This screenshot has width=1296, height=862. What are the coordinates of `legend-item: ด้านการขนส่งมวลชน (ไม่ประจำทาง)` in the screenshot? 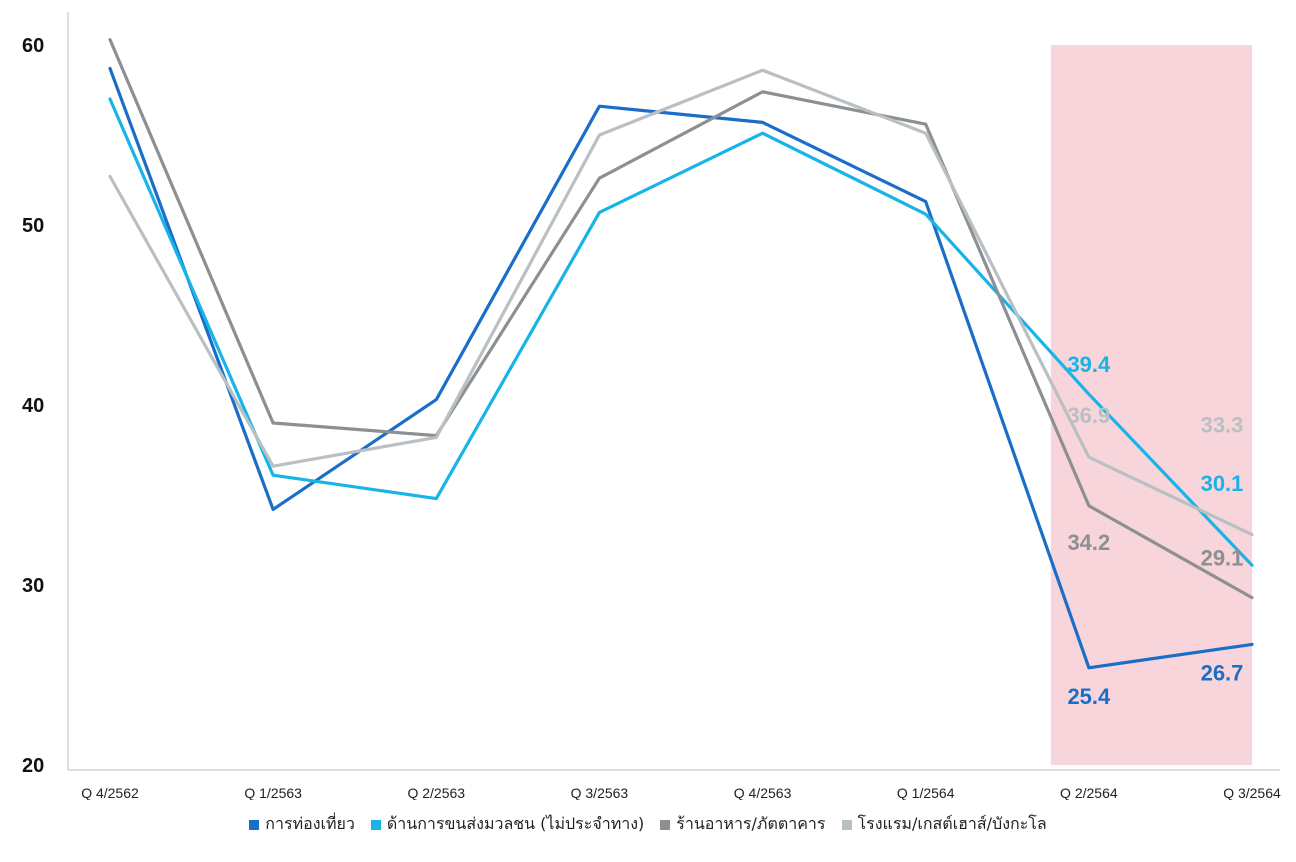 It's located at (507, 824).